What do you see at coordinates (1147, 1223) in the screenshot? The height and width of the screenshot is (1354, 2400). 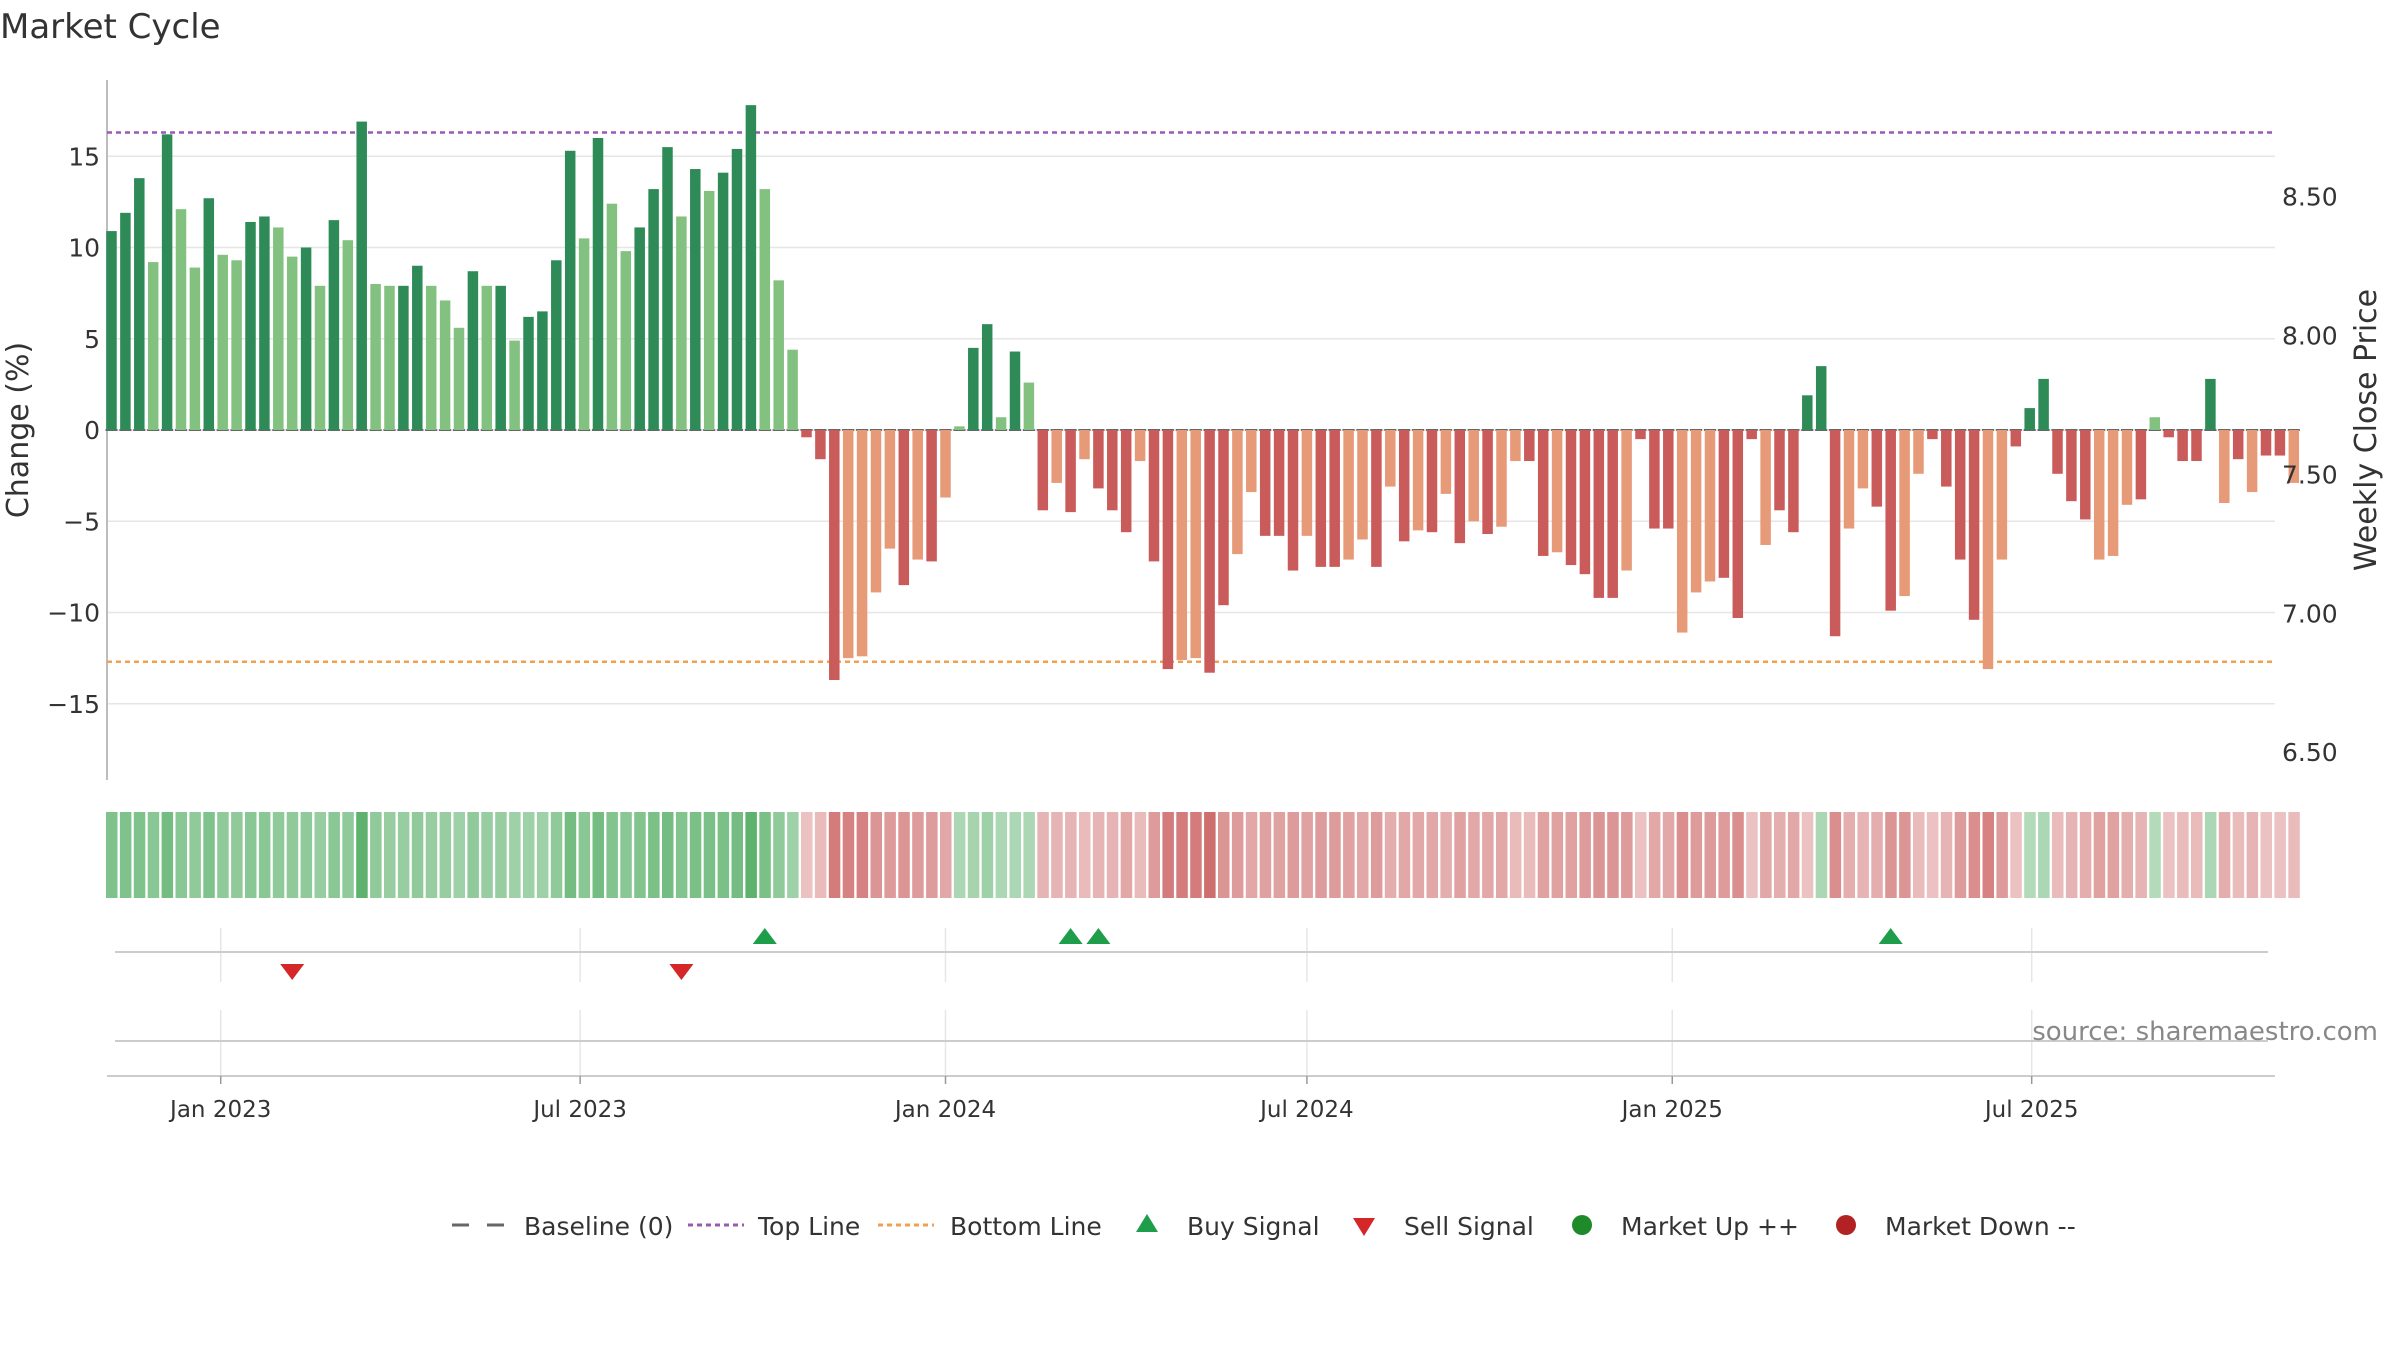 I see `legend-buy-triangle-icon` at bounding box center [1147, 1223].